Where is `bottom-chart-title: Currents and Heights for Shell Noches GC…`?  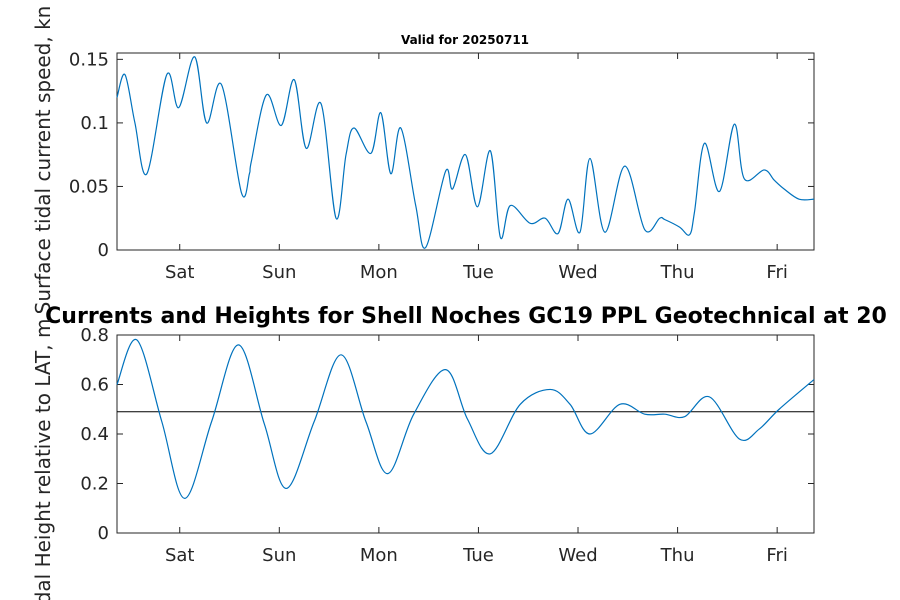 bottom-chart-title: Currents and Heights for Shell Noches GC… is located at coordinates (466, 316).